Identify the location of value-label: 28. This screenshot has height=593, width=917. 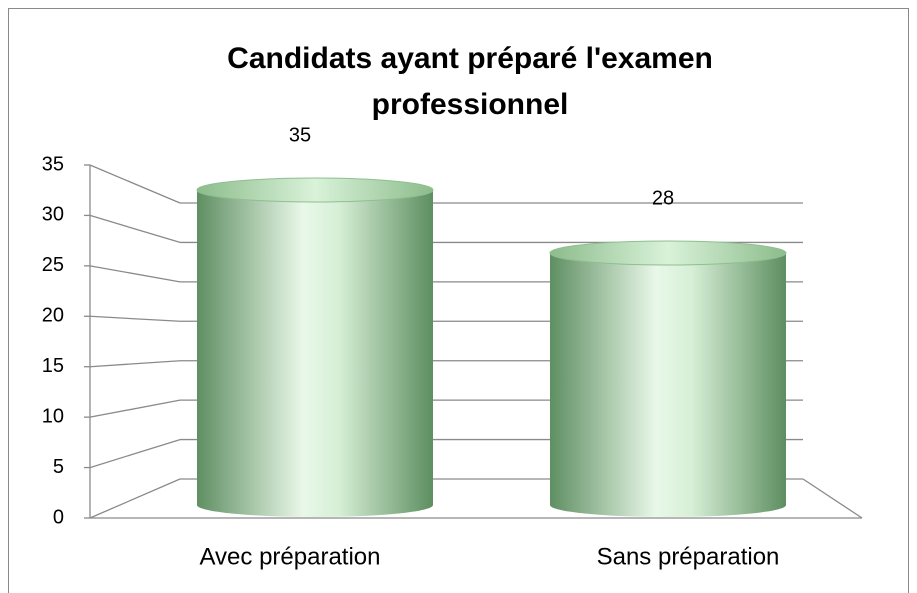
(663, 198).